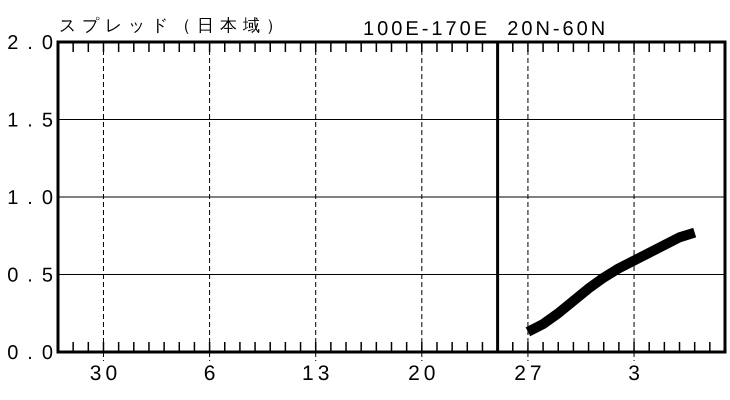  I want to click on y-tick-label: 1.0, so click(34, 198).